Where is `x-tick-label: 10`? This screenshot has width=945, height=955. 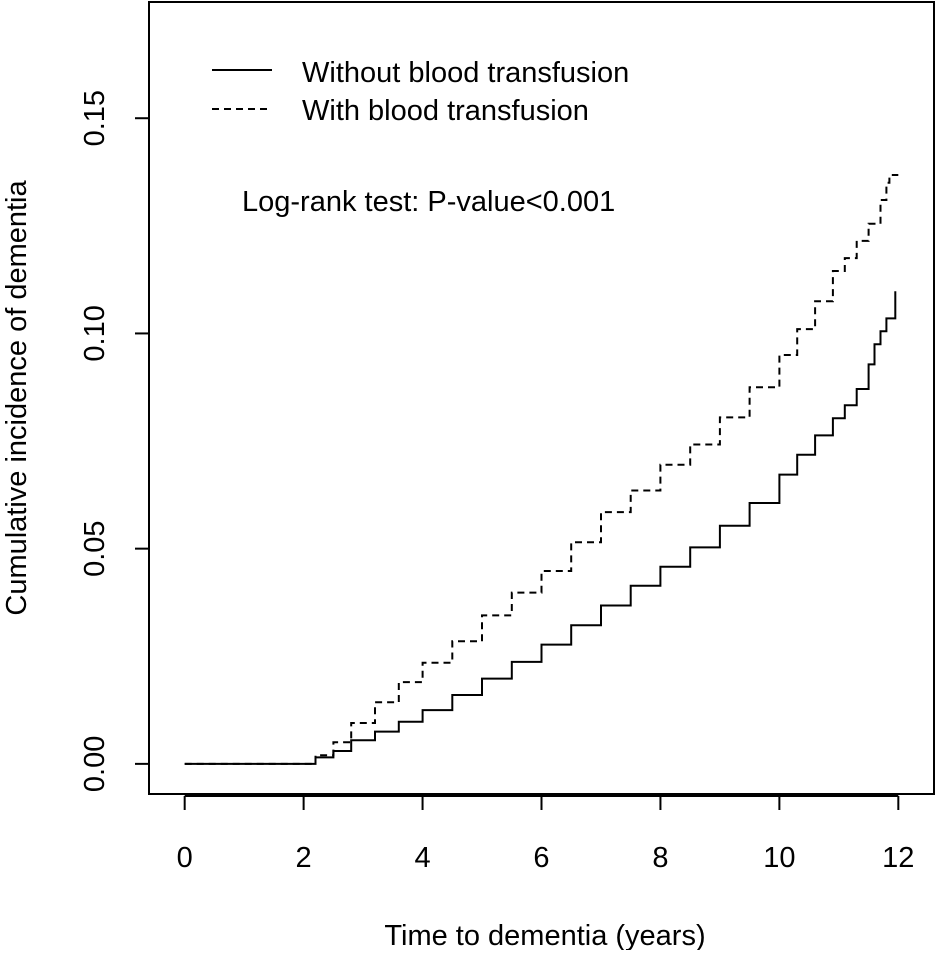
x-tick-label: 10 is located at coordinates (779, 858).